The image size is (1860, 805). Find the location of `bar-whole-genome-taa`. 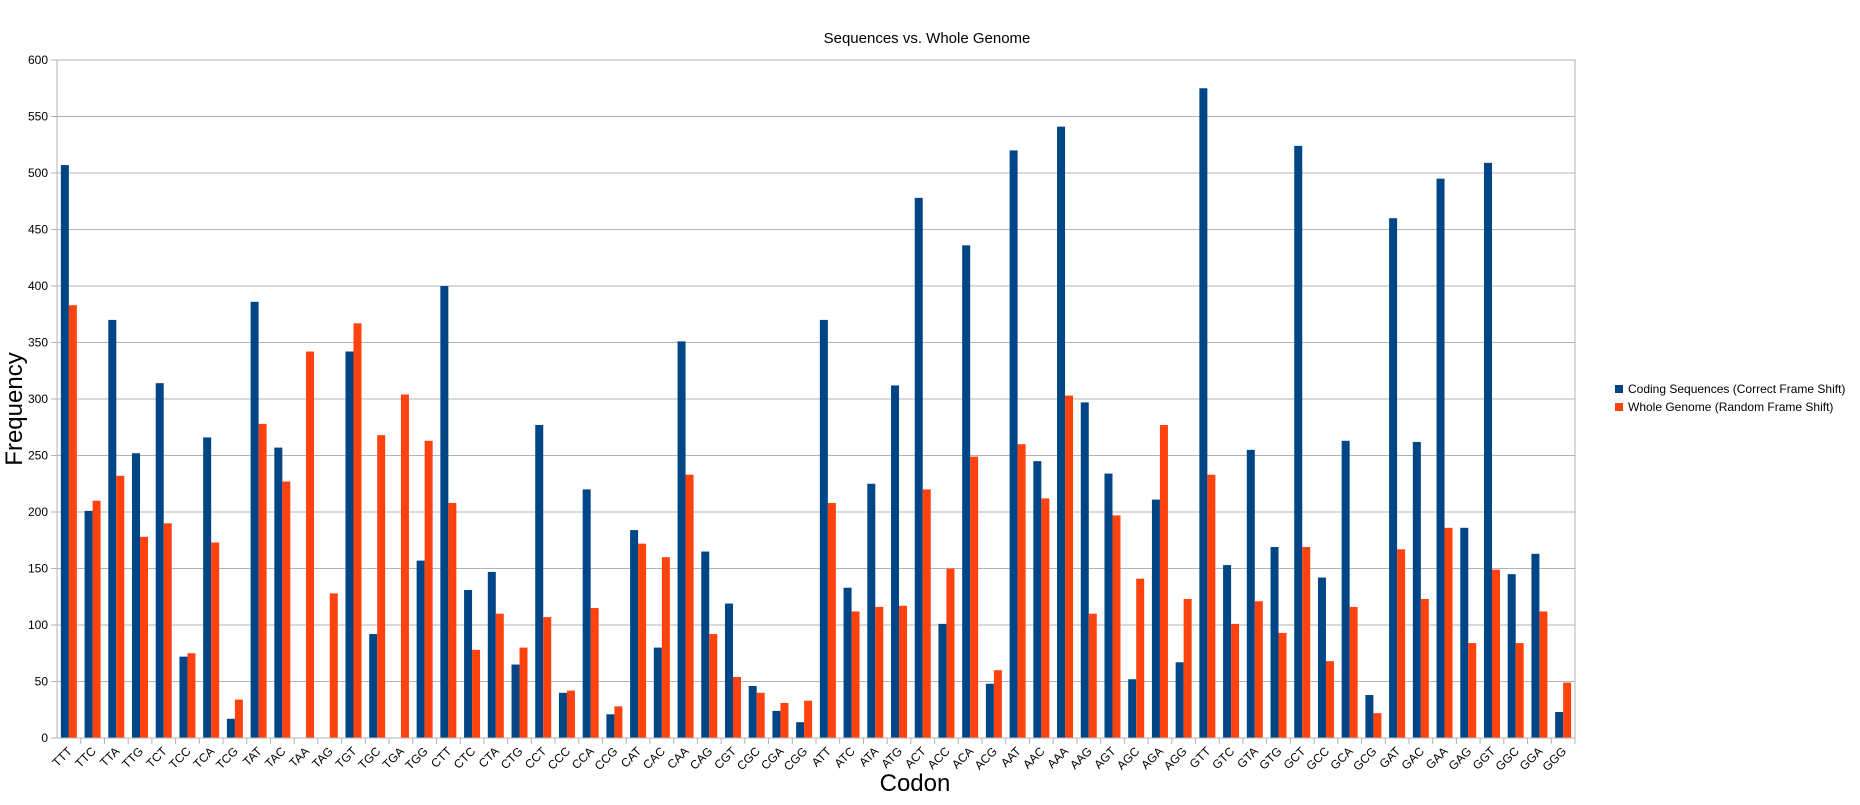

bar-whole-genome-taa is located at coordinates (310, 544).